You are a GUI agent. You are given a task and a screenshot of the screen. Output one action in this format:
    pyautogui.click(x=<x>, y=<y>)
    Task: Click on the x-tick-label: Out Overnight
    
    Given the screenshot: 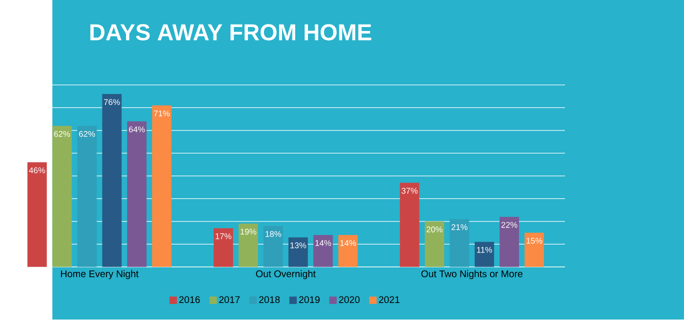 What is the action you would take?
    pyautogui.click(x=286, y=275)
    